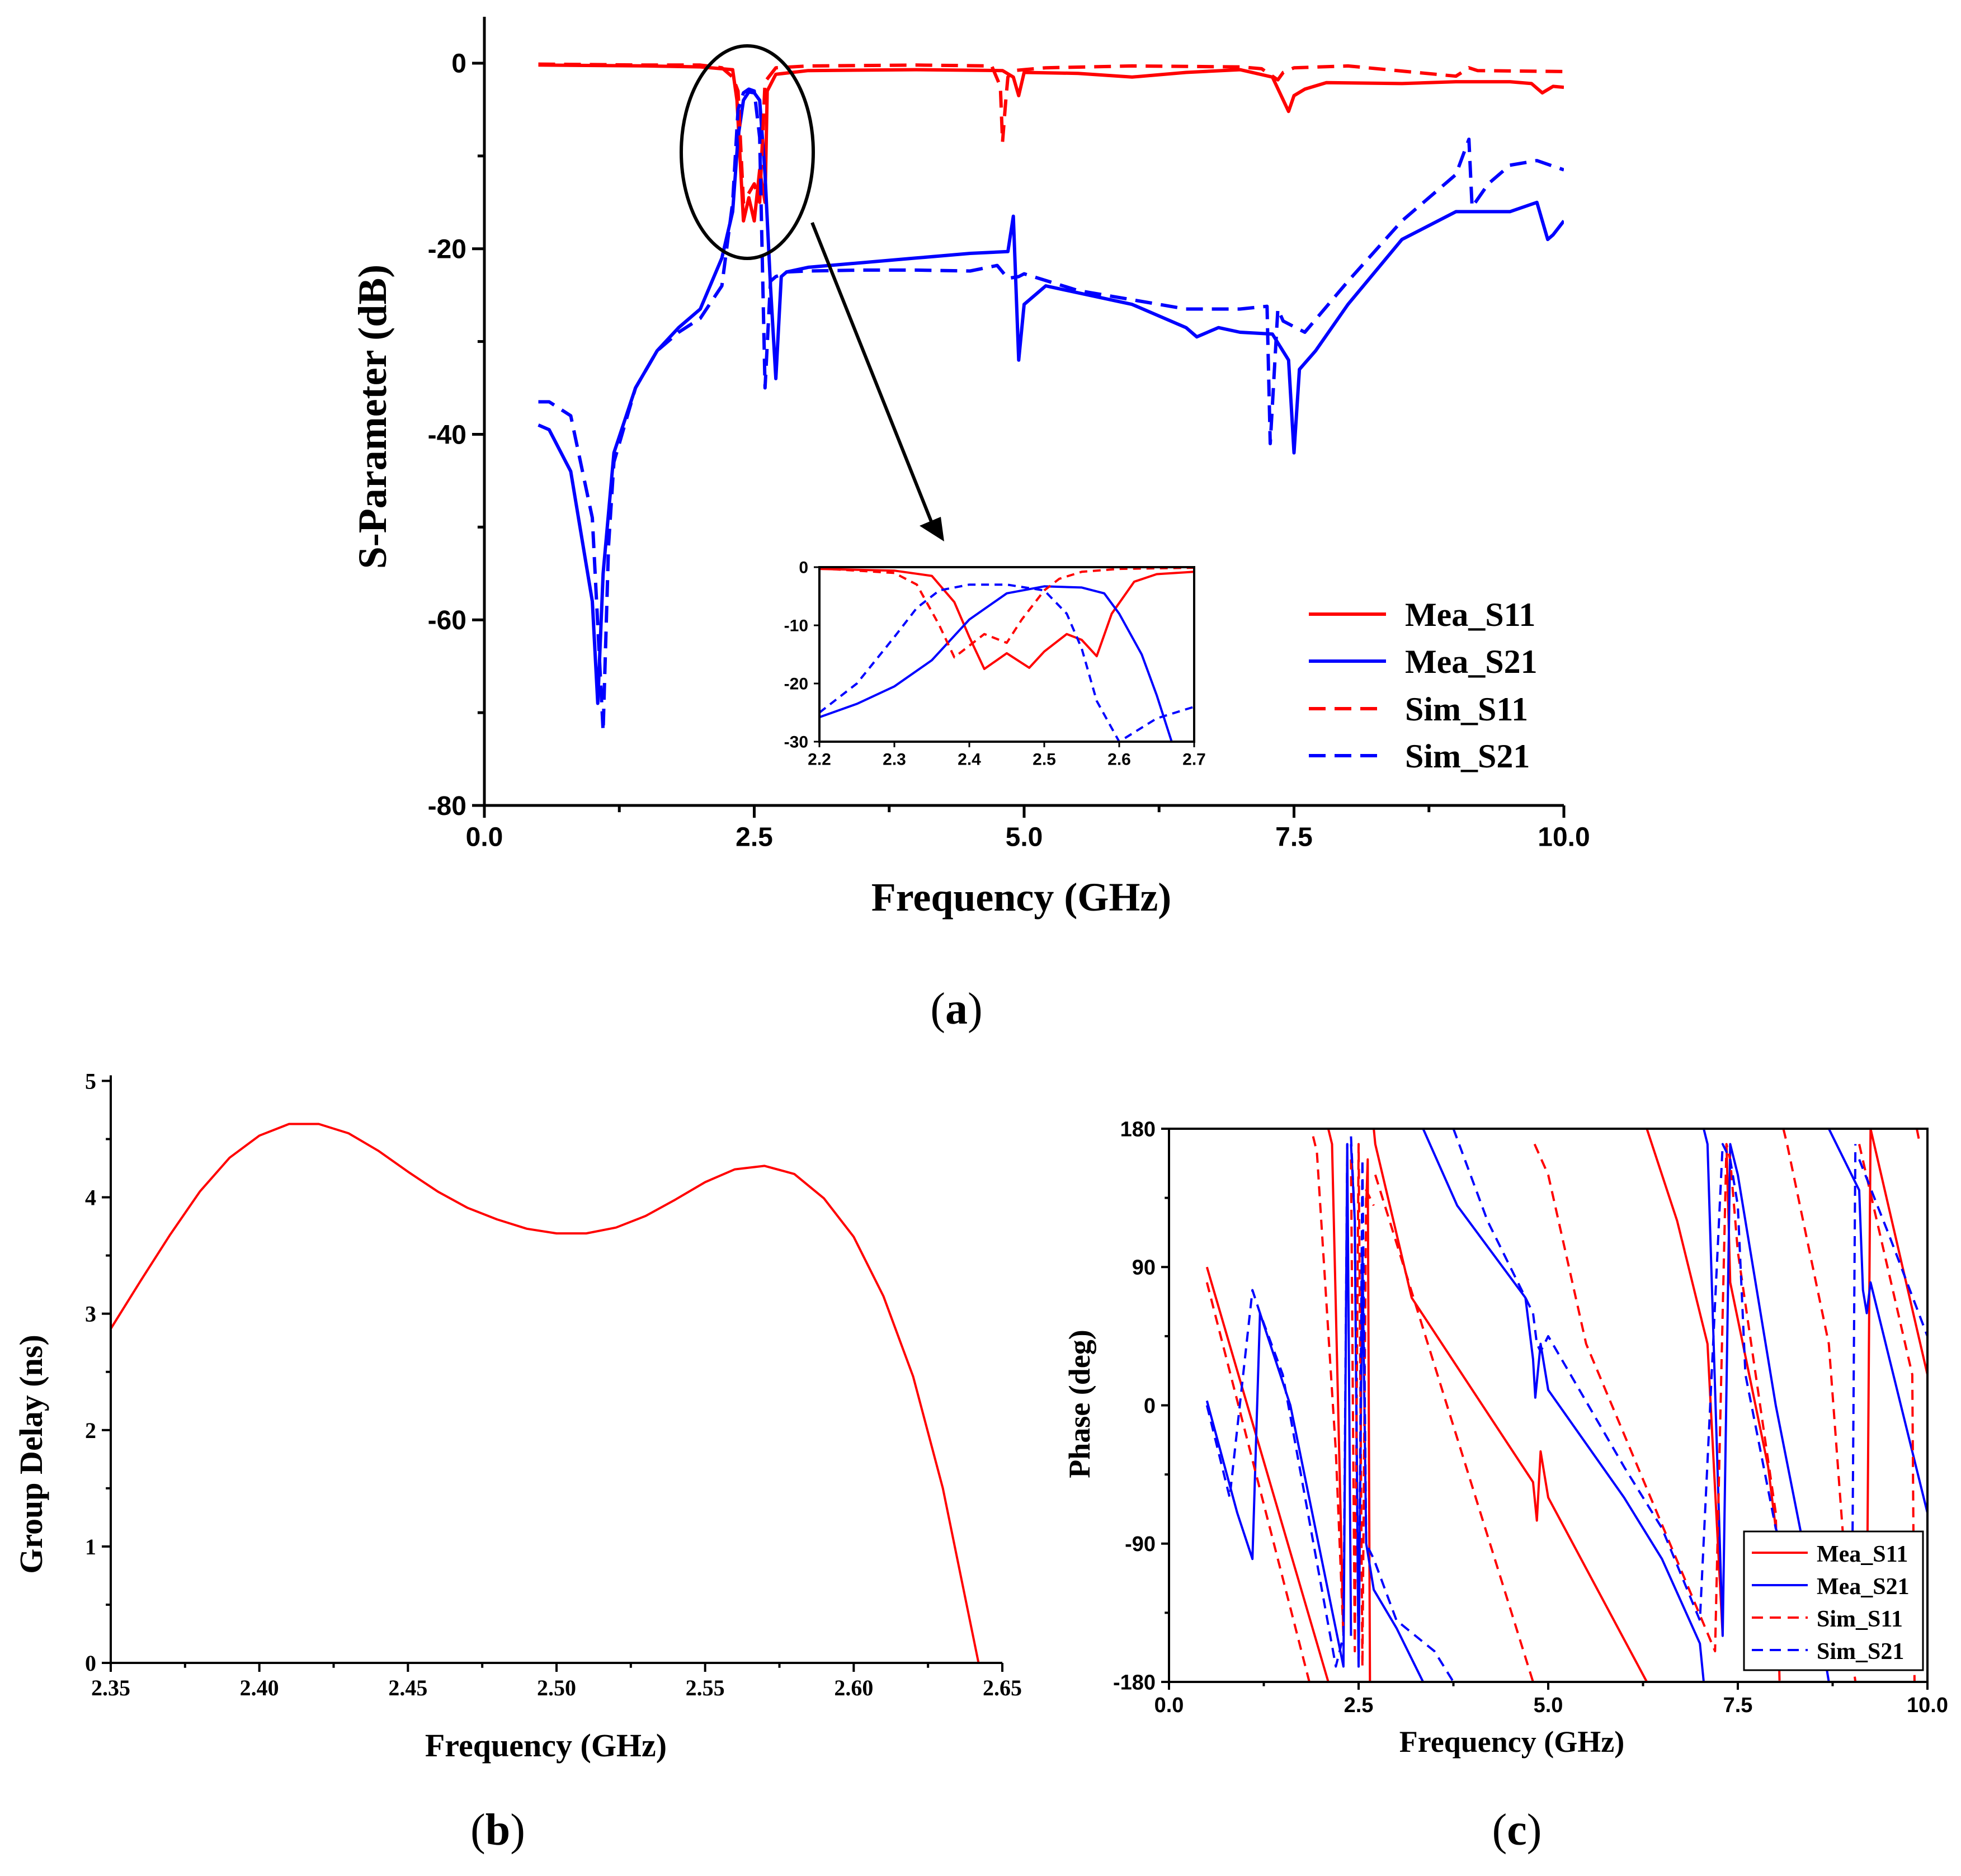 This screenshot has height=1876, width=1961. Describe the element at coordinates (1022, 898) in the screenshot. I see `panel-a-x-axis-title: Frequency (GHz)` at that location.